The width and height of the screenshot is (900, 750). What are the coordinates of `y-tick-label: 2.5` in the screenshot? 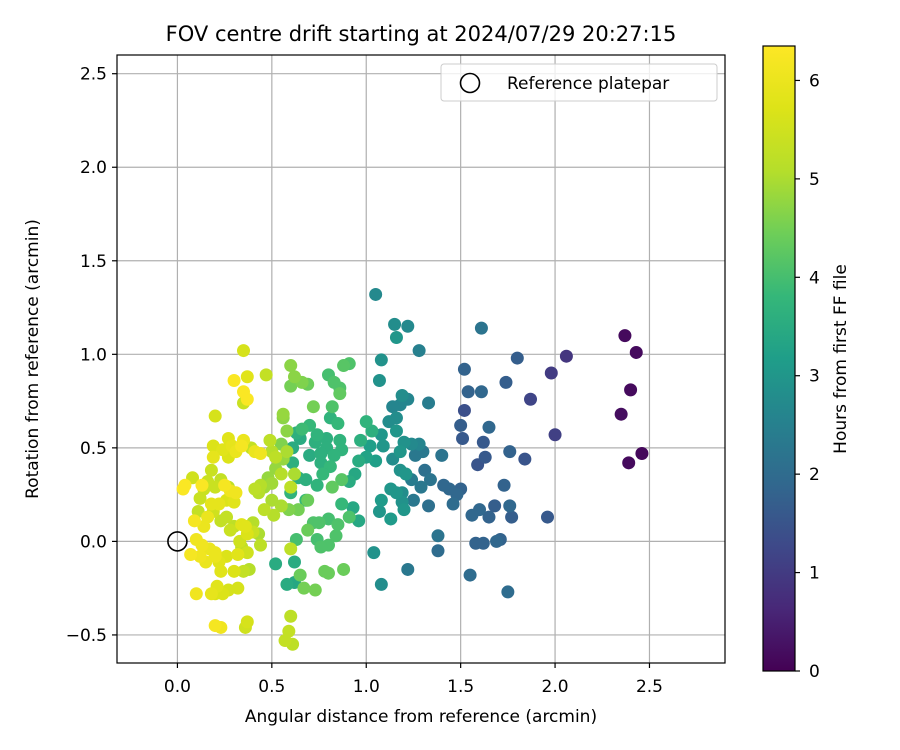 It's located at (93, 75).